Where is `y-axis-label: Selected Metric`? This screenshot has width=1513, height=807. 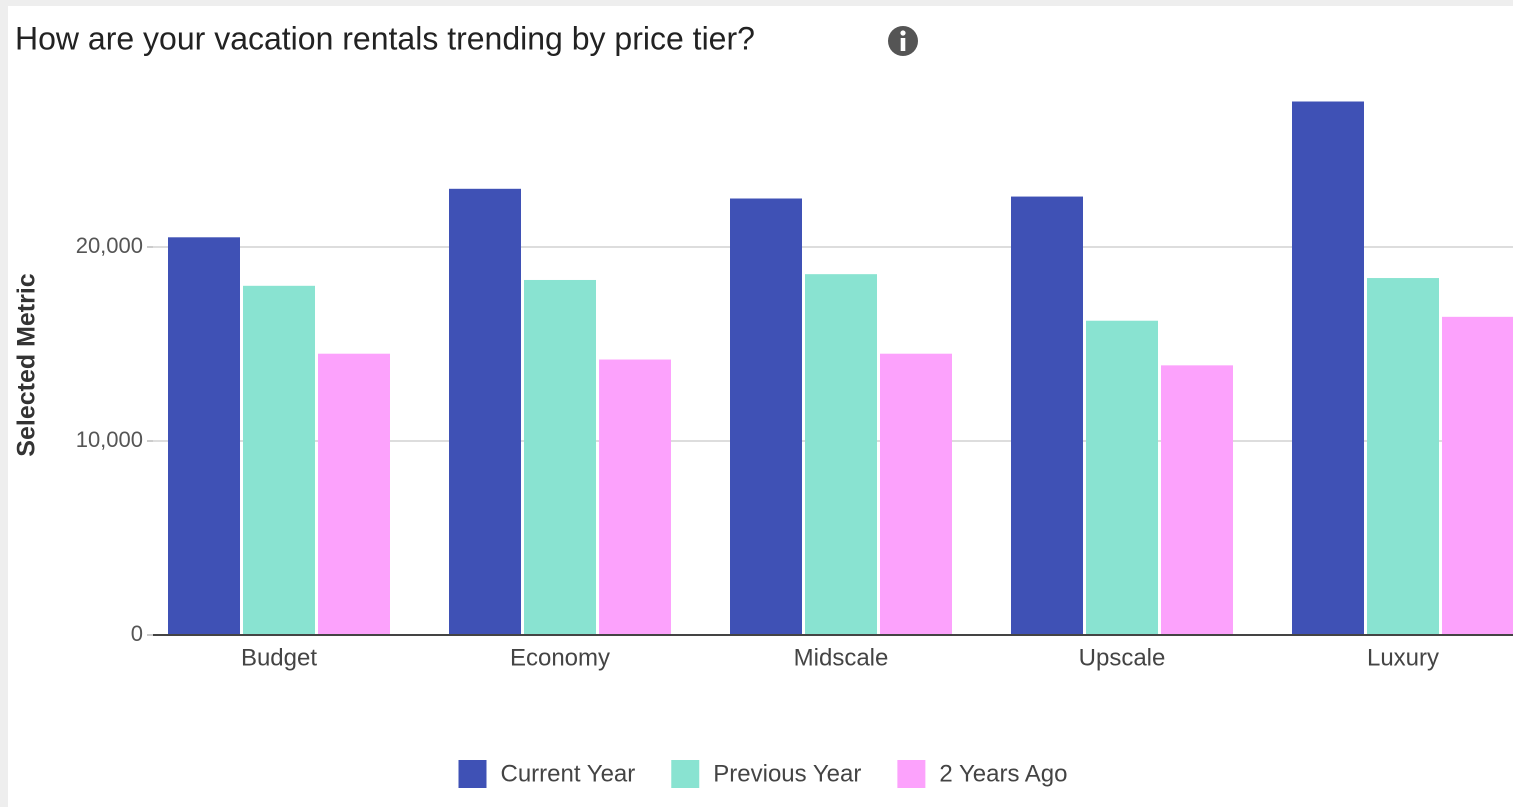
y-axis-label: Selected Metric is located at coordinates (27, 365).